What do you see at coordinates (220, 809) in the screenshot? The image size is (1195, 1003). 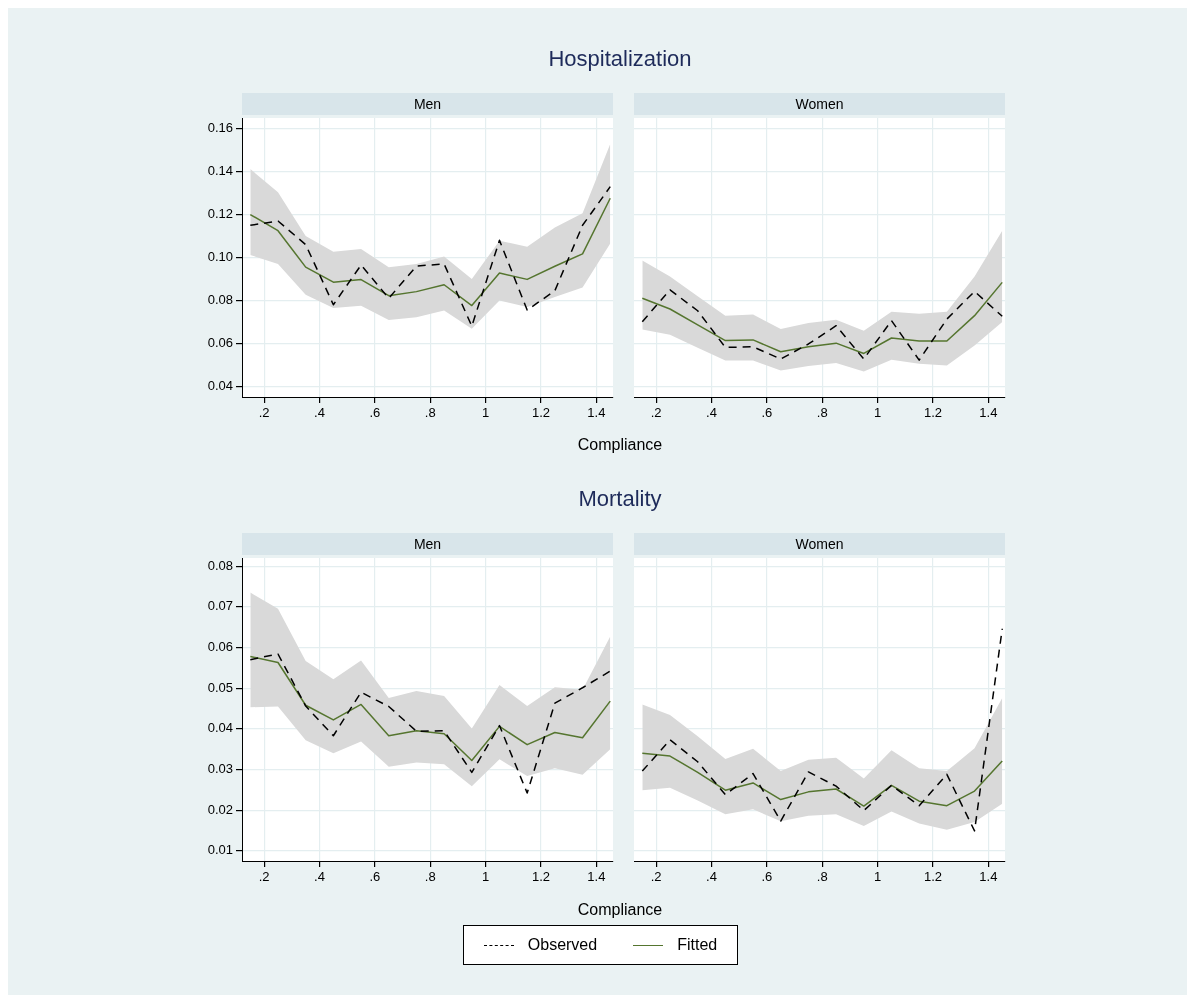 I see `y-tick-label: 0.02` at bounding box center [220, 809].